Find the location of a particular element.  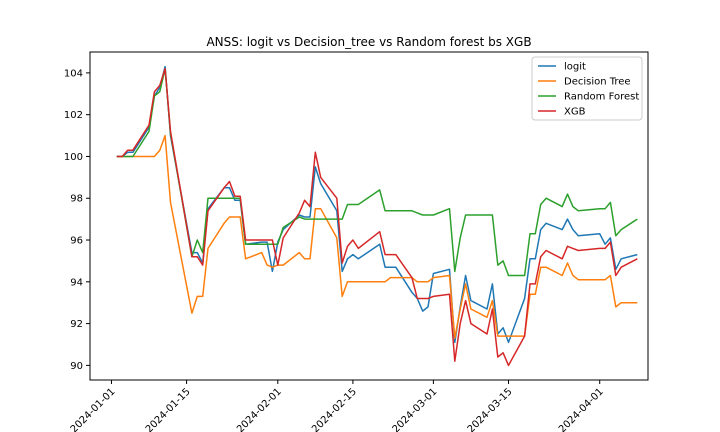

legend-label: XGB is located at coordinates (575, 112).